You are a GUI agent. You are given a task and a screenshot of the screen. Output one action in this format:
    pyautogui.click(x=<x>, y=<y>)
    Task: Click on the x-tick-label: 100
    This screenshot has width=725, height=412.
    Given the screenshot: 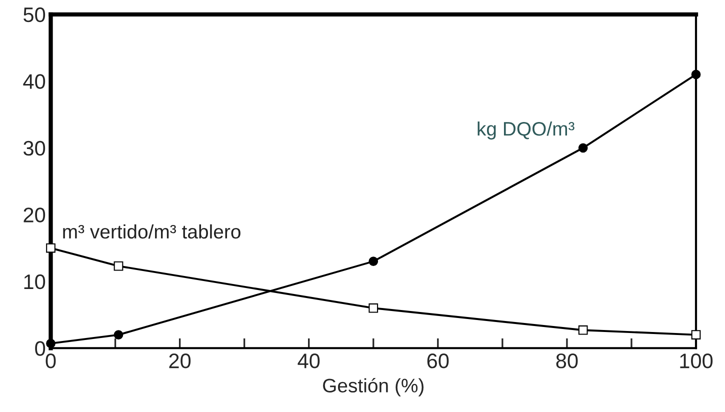 What is the action you would take?
    pyautogui.click(x=696, y=361)
    